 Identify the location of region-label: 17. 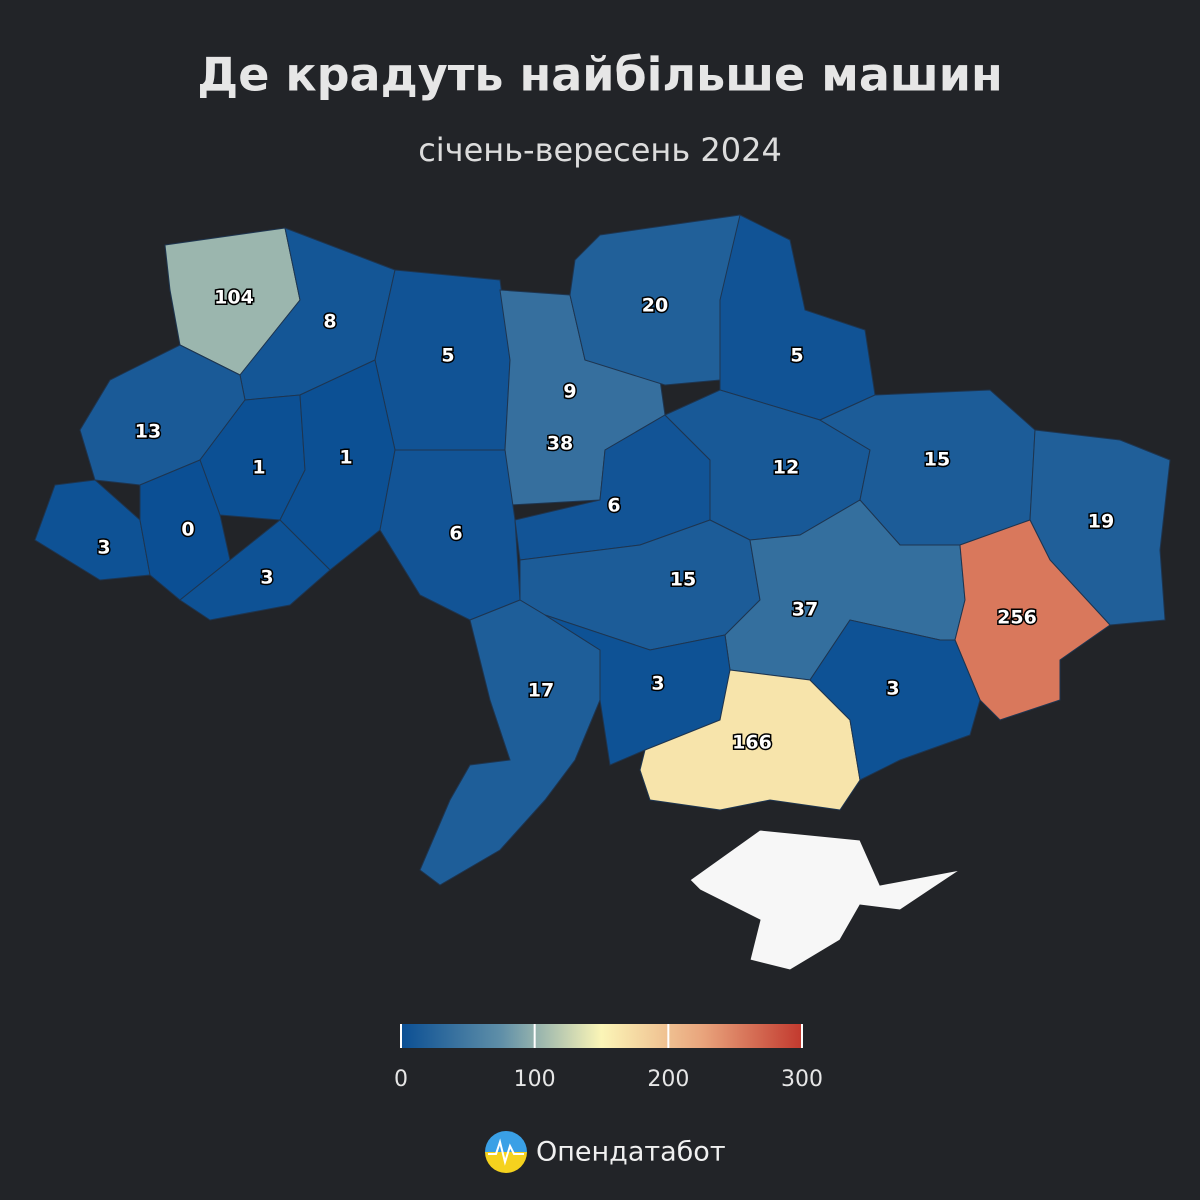
(541, 691).